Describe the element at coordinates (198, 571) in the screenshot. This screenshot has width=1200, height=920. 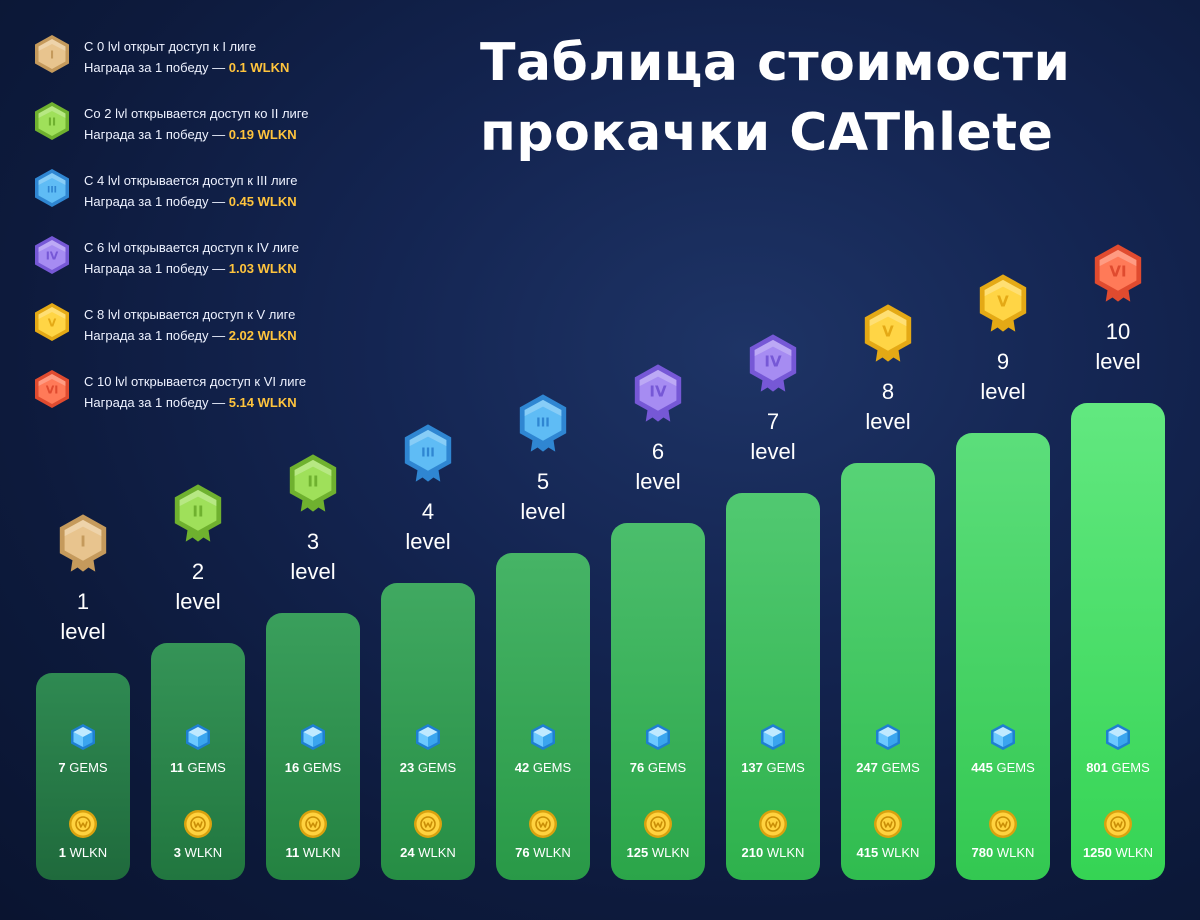
I see `level-number: 2` at that location.